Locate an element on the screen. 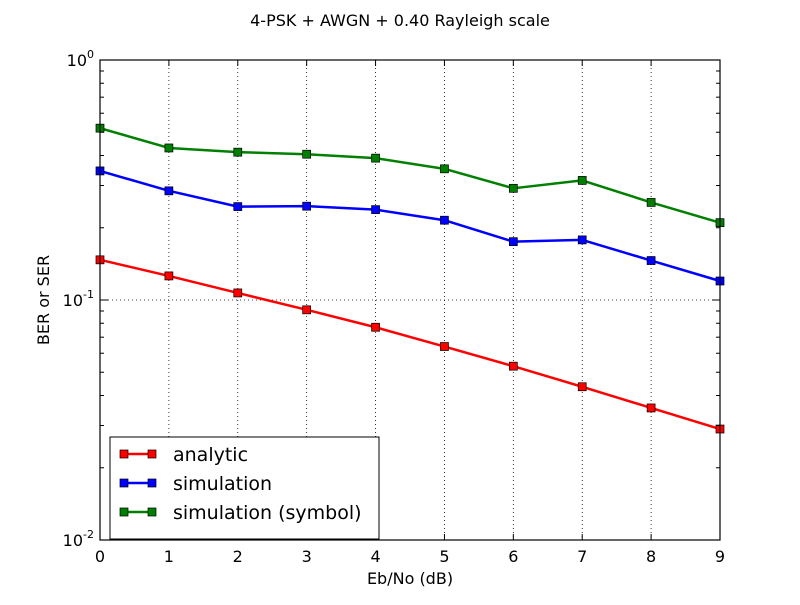 The height and width of the screenshot is (605, 800). x-tick-label: 9 is located at coordinates (720, 556).